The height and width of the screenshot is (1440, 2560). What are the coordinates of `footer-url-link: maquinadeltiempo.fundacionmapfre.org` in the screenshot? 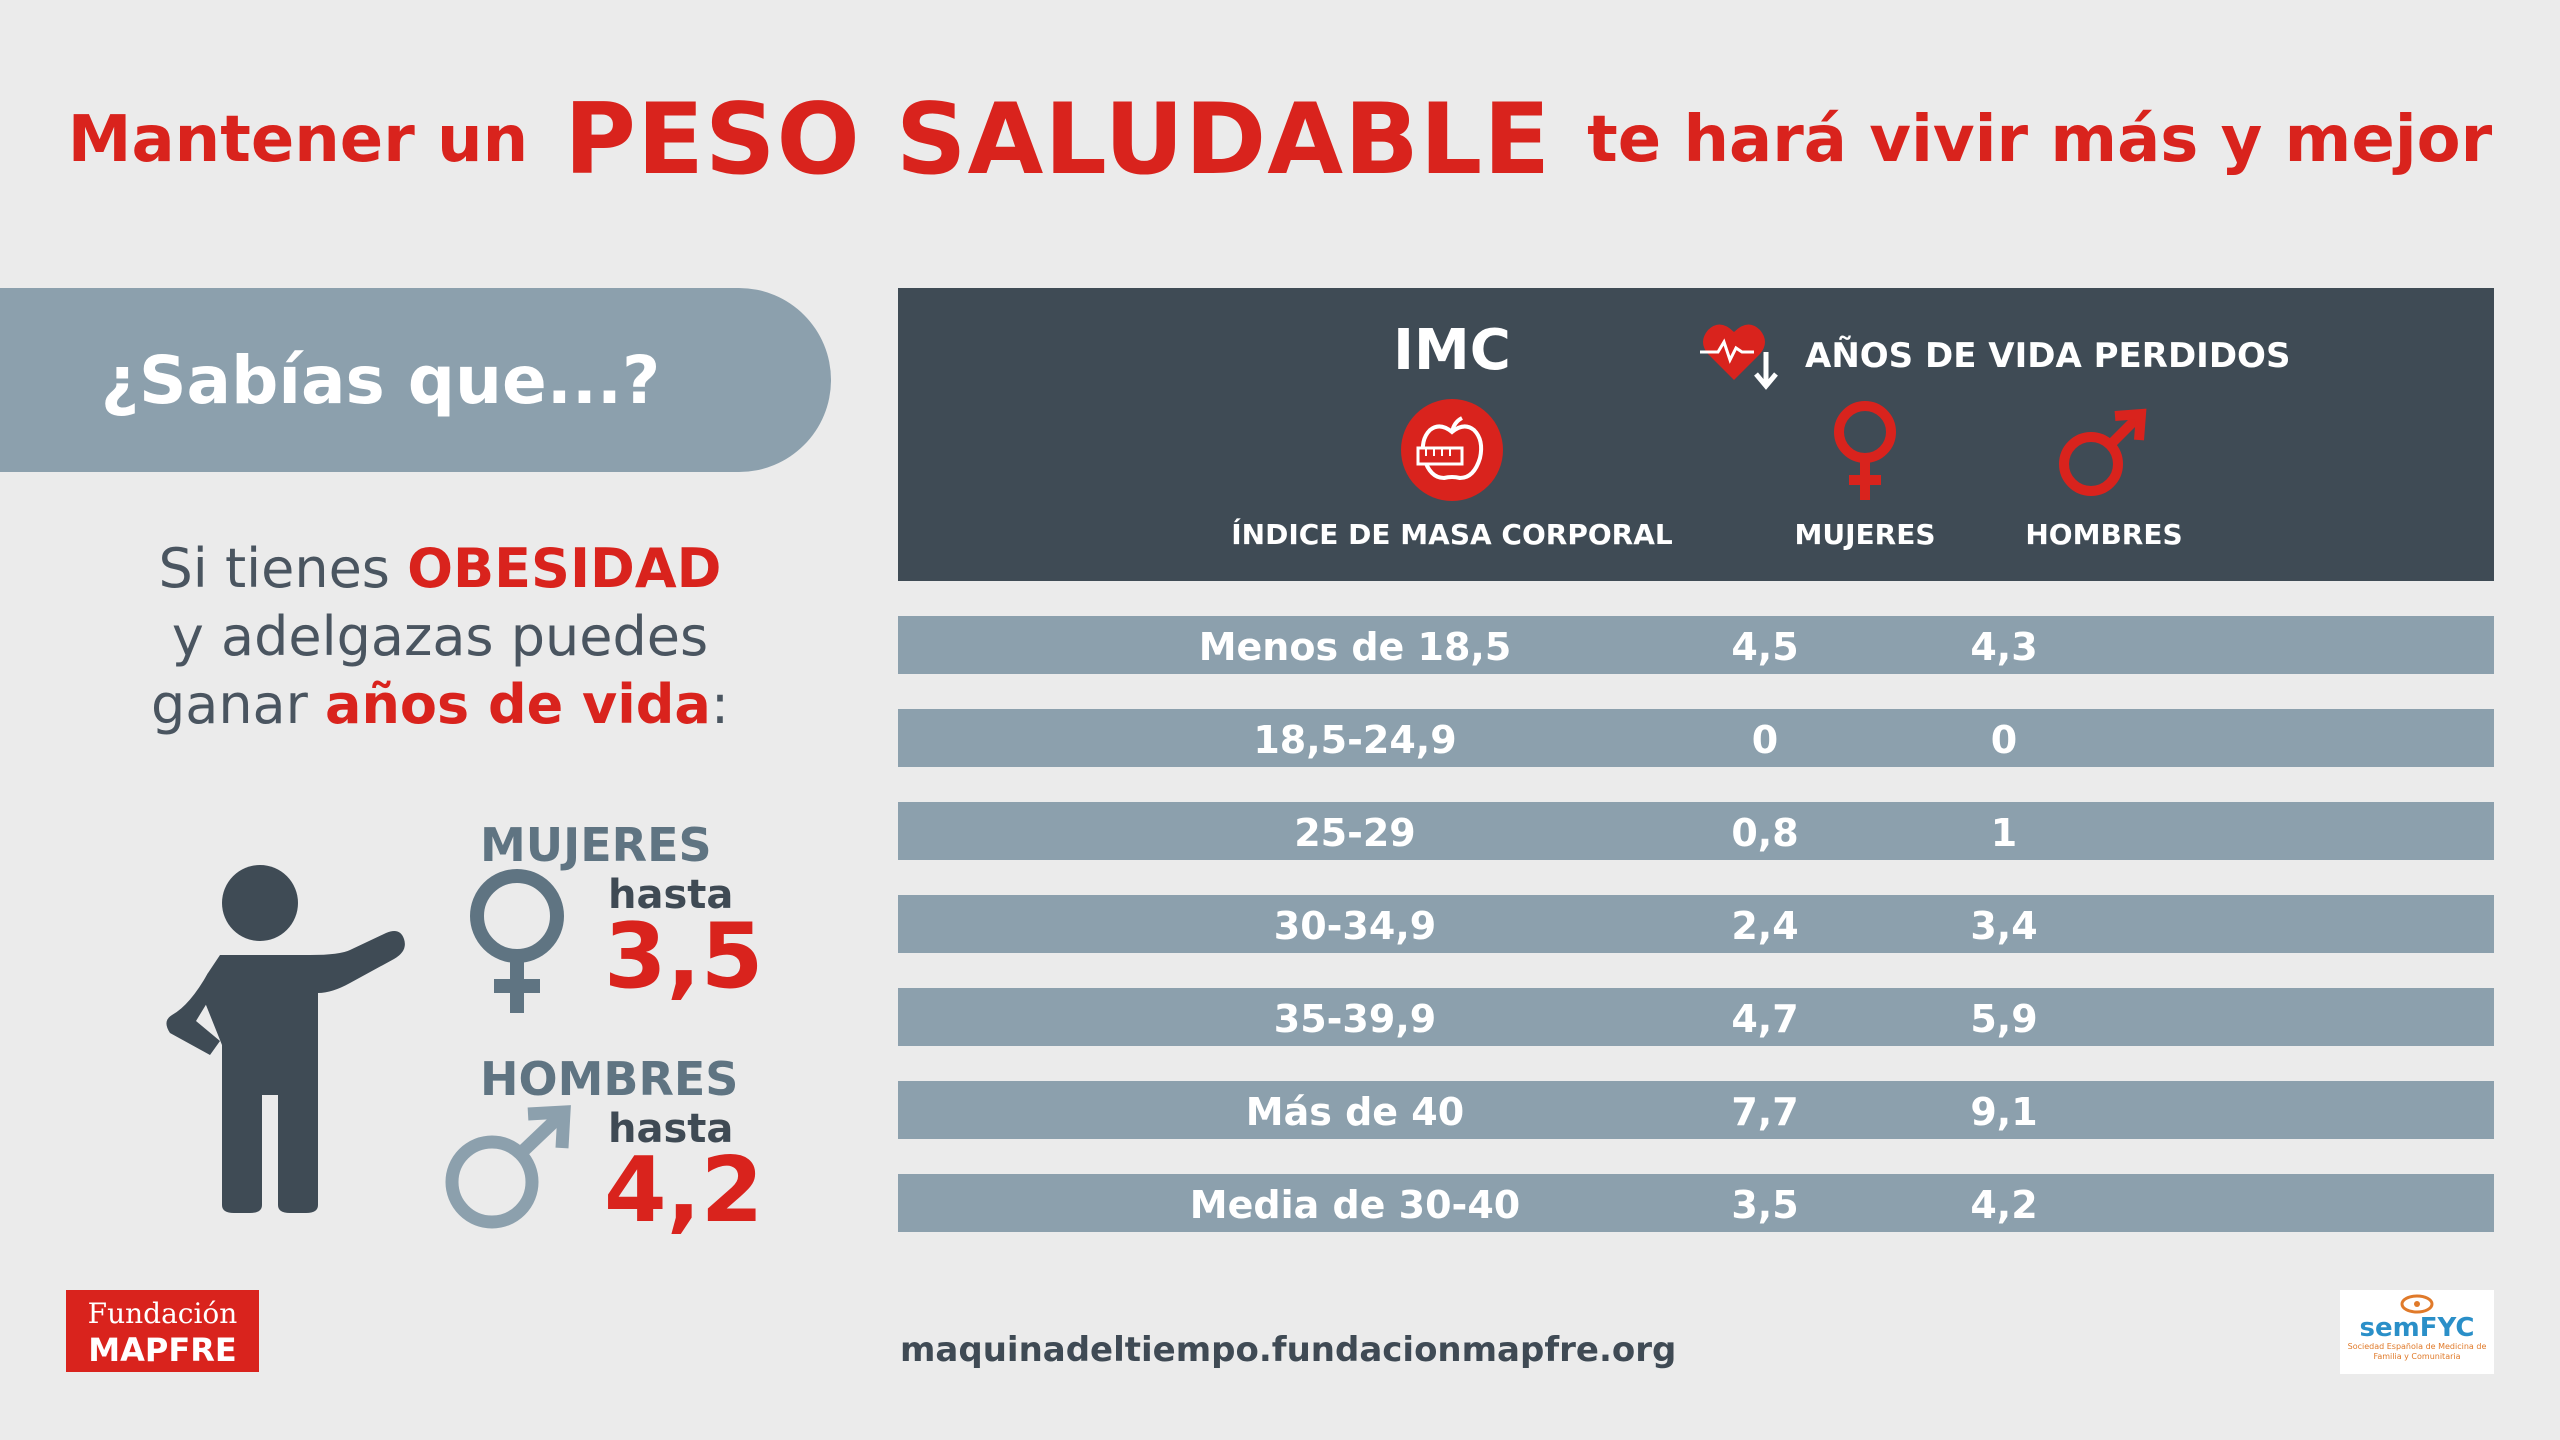 It's located at (1288, 1350).